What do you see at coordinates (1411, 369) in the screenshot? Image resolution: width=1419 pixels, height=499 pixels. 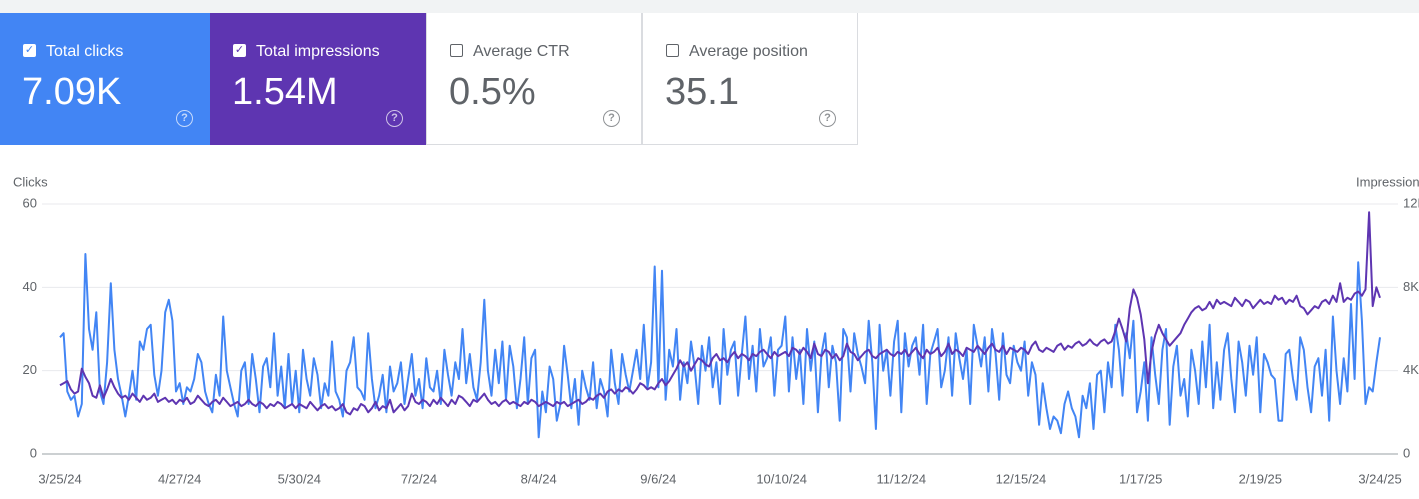 I see `y2-tick-label: 4K` at bounding box center [1411, 369].